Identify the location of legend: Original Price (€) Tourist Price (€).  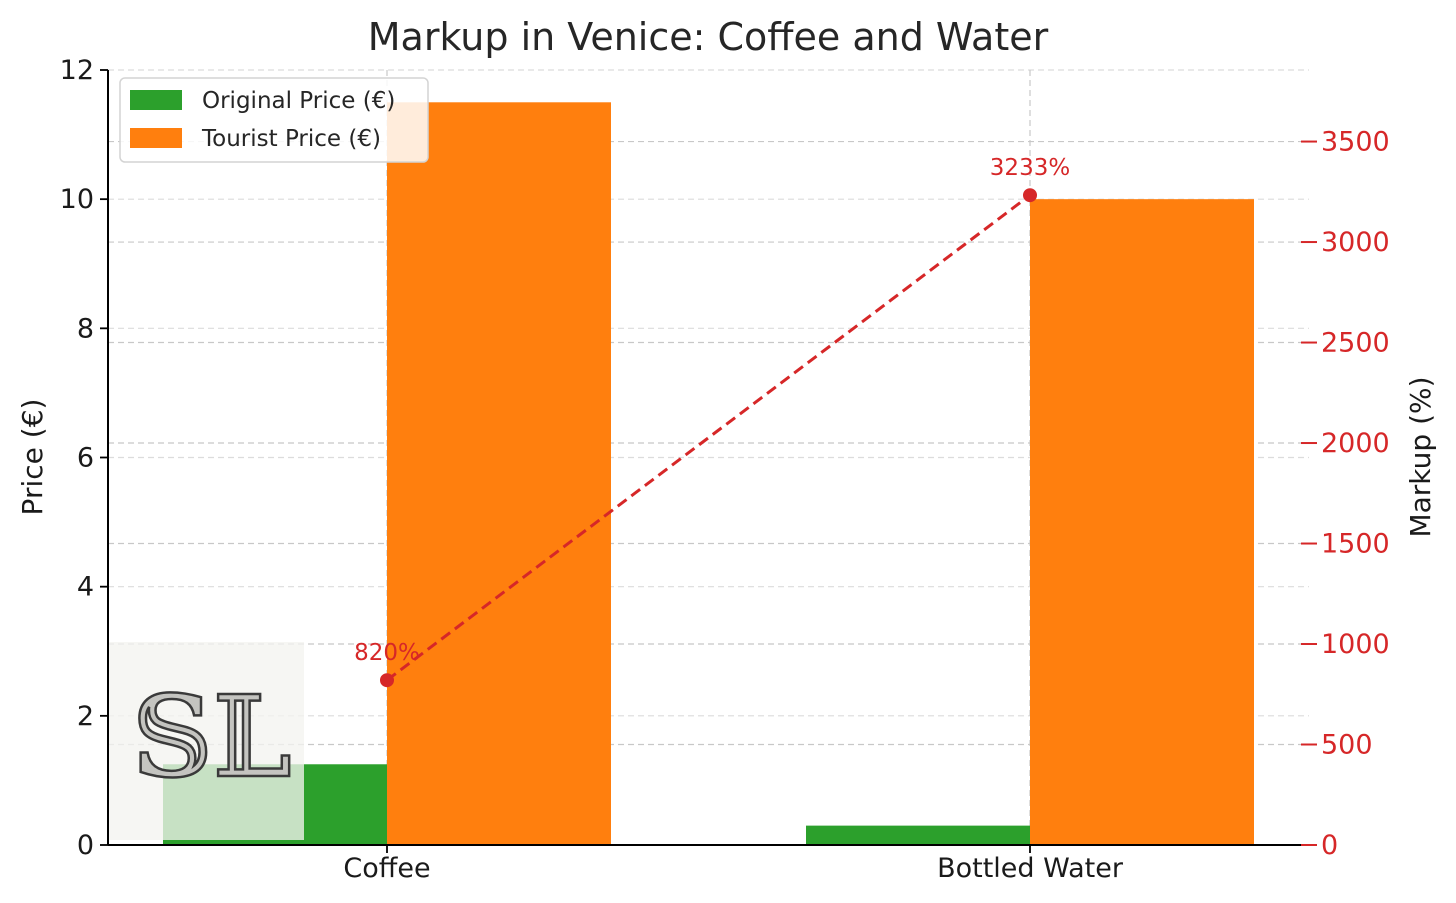
(274, 120).